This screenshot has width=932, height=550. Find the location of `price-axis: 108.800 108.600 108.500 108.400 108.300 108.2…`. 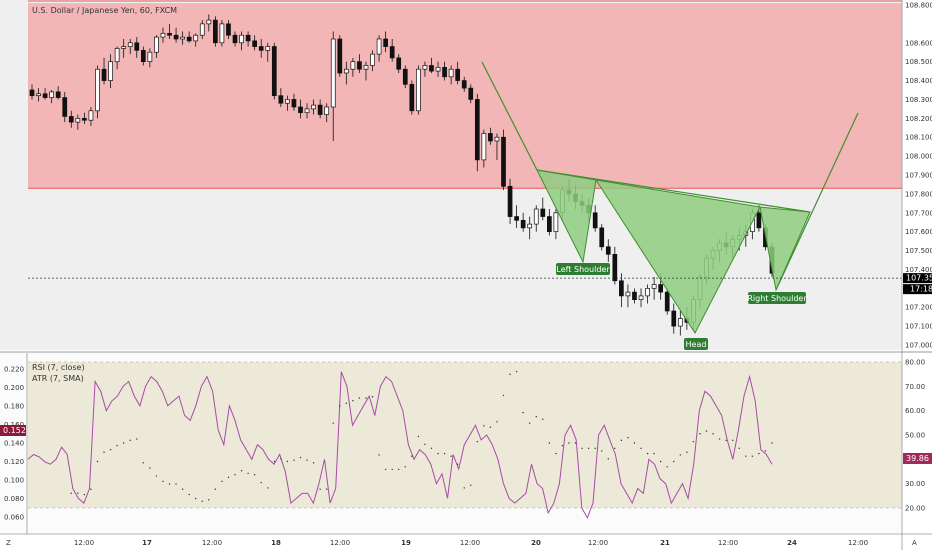

price-axis: 108.800 108.600 108.500 108.400 108.300 108.2… is located at coordinates (918, 176).